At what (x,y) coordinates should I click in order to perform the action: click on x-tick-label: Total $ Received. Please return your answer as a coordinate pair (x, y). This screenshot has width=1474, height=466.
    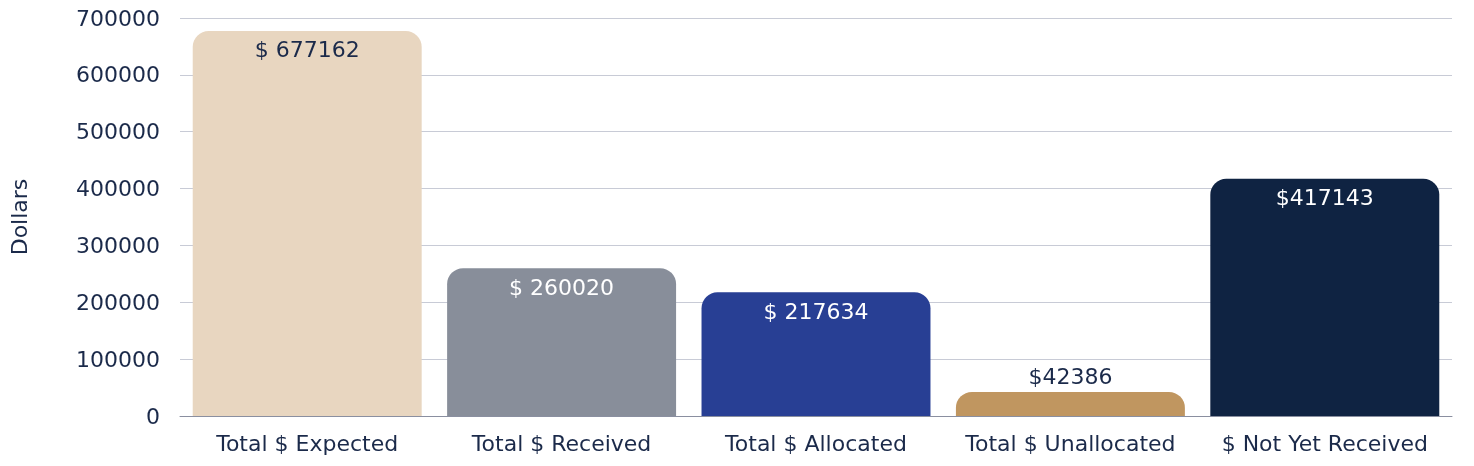
    Looking at the image, I should click on (561, 443).